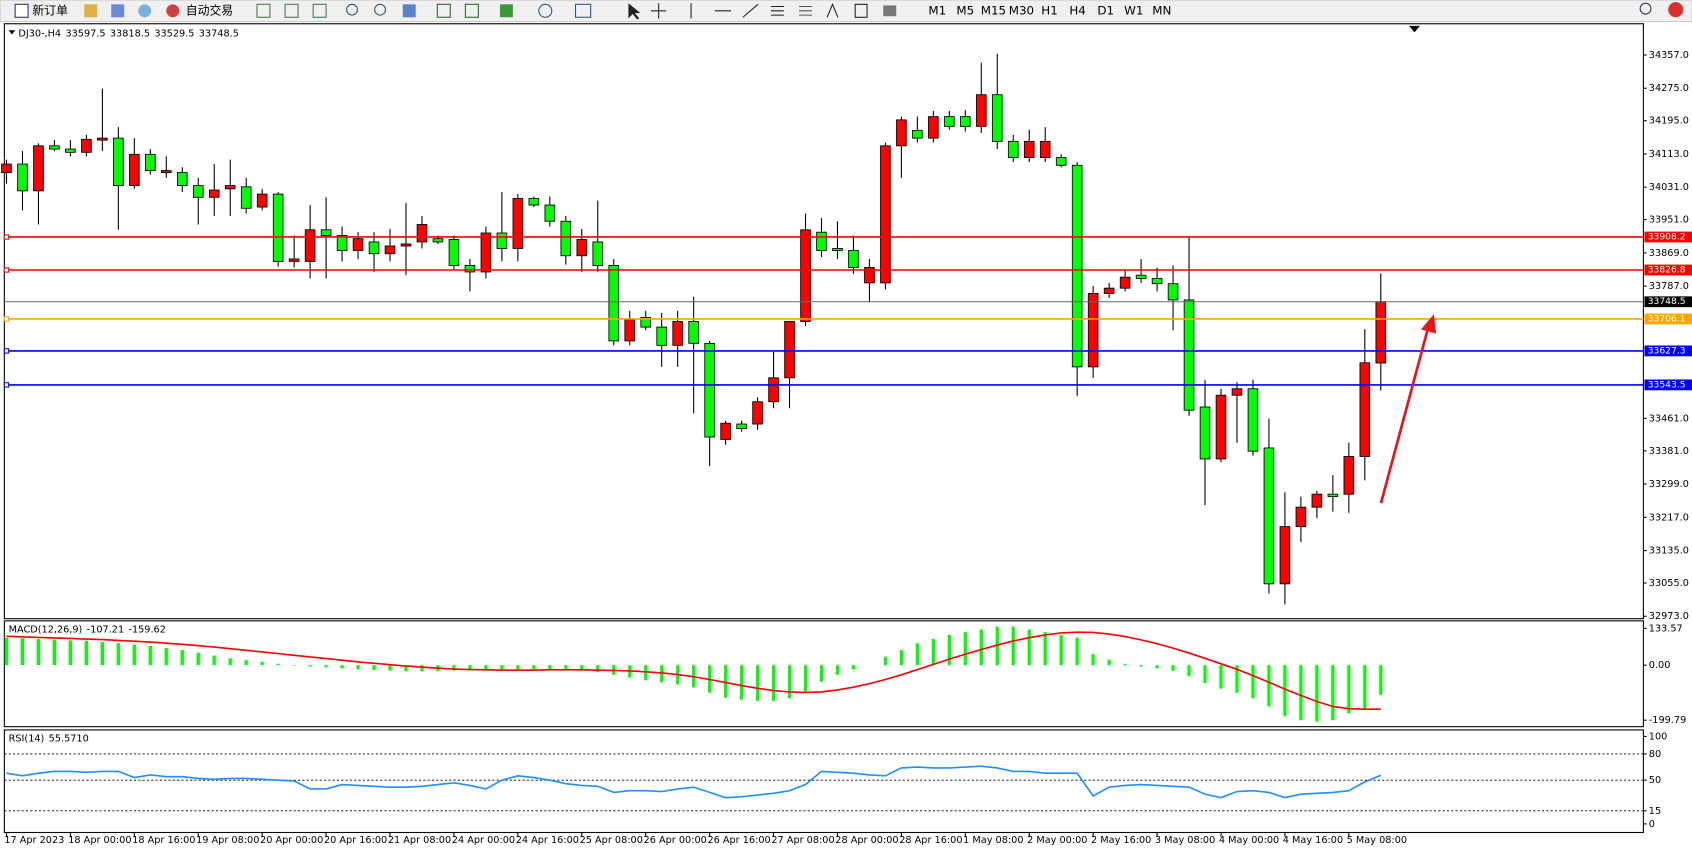  Describe the element at coordinates (483, 840) in the screenshot. I see `x-tick-label: 24 Apr 00:00` at that location.